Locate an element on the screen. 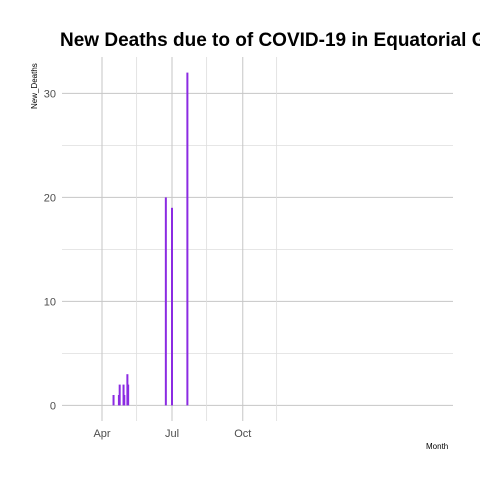  y-tick-label: 0 is located at coordinates (53, 406).